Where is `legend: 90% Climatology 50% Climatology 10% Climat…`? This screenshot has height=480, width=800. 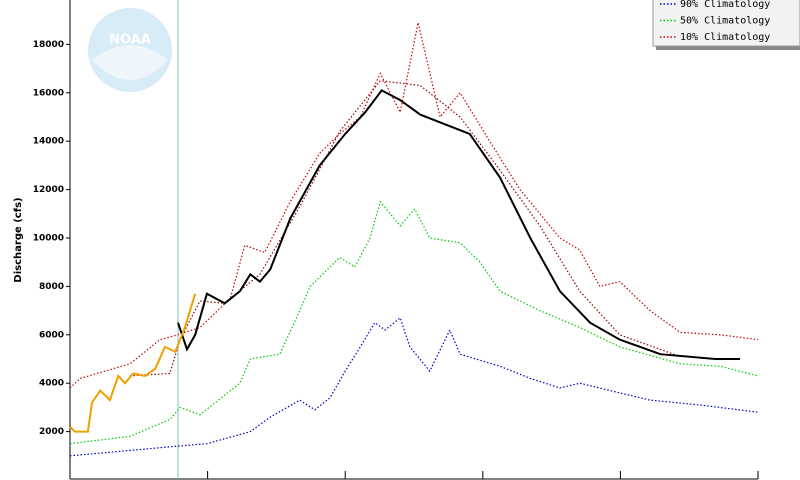 legend: 90% Climatology 50% Climatology 10% Climat… is located at coordinates (726, 25).